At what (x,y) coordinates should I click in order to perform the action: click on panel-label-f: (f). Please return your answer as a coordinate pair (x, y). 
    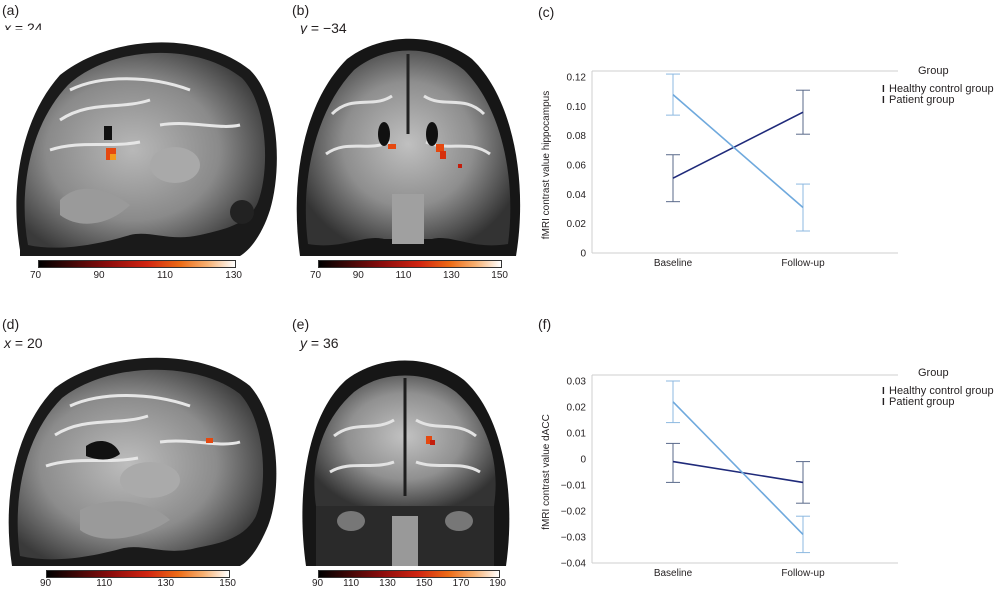
    Looking at the image, I should click on (545, 324).